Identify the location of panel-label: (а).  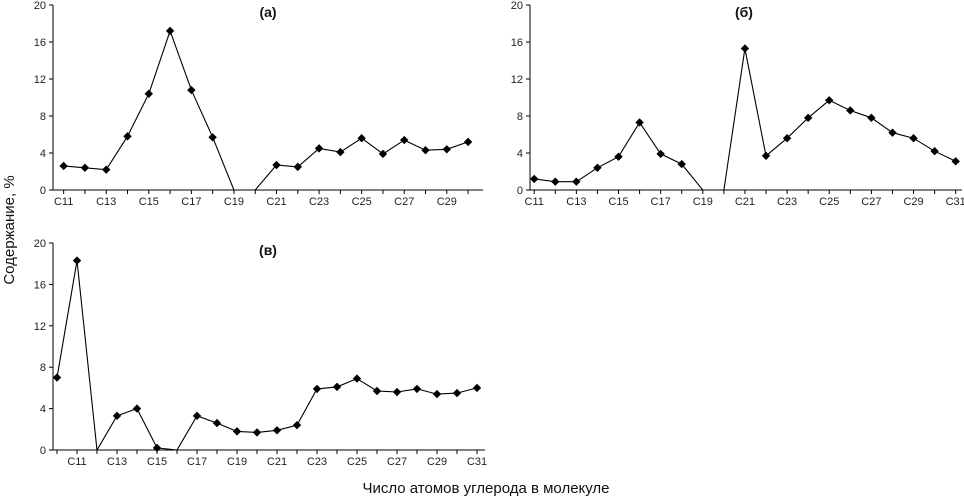
(267, 12).